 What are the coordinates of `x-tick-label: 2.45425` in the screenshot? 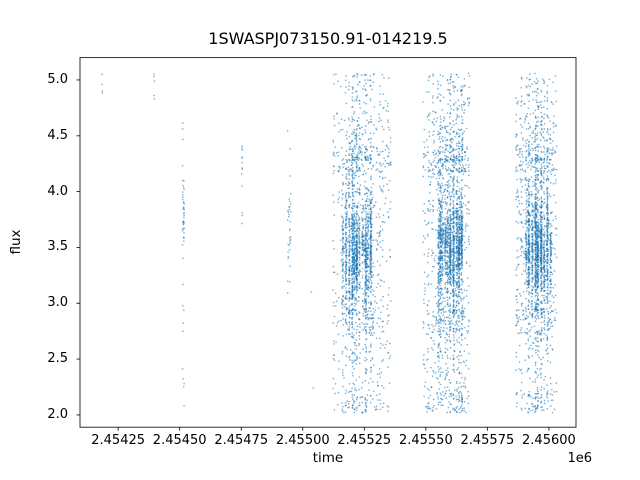 It's located at (118, 440).